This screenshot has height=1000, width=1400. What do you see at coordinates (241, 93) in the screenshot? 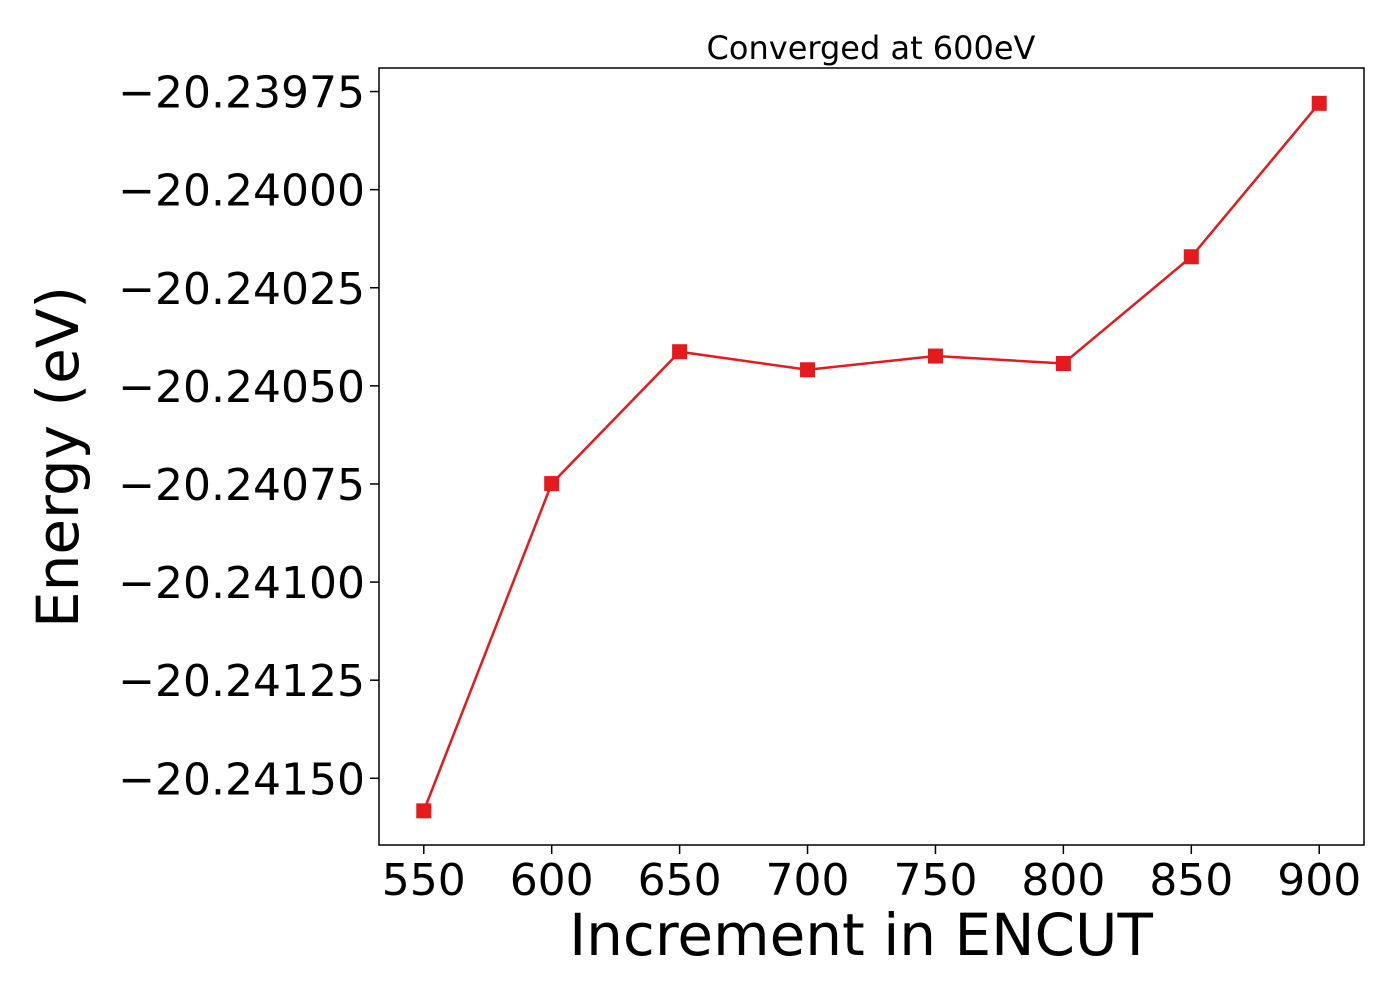
I see `y-tick-label: −20.23975` at bounding box center [241, 93].